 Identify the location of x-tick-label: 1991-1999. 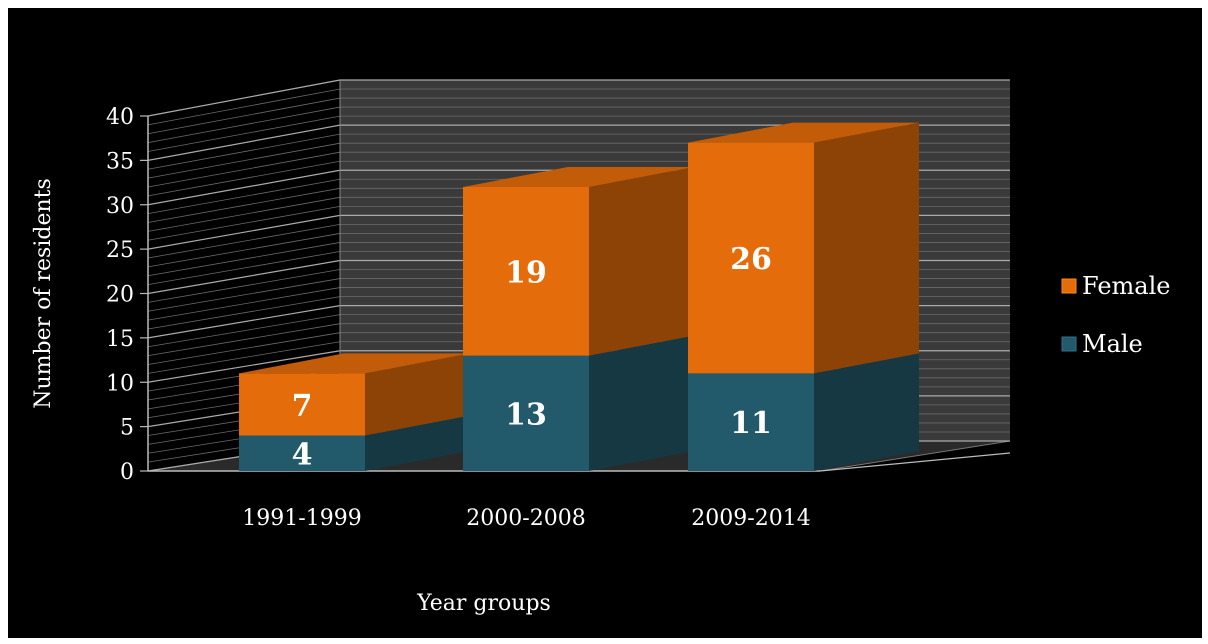
(301, 518).